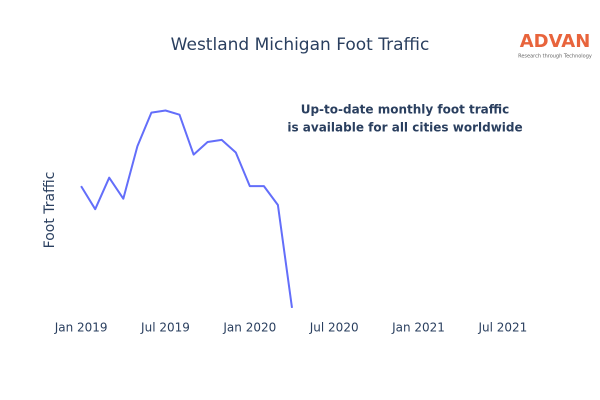 The image size is (600, 400). Describe the element at coordinates (81, 328) in the screenshot. I see `x-tick-label: Jan 2019` at that location.